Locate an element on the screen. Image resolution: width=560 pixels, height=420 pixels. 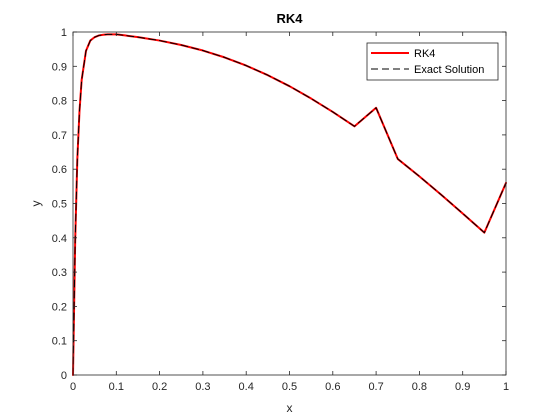
chart-title: RK4 is located at coordinates (289, 18).